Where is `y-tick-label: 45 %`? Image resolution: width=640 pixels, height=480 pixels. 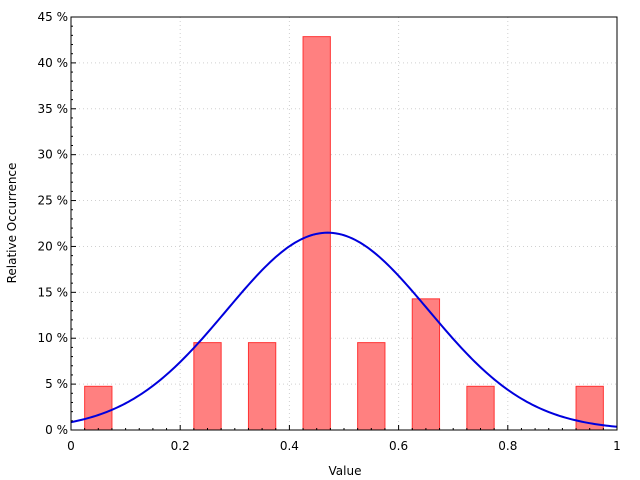 y-tick-label: 45 % is located at coordinates (53, 17).